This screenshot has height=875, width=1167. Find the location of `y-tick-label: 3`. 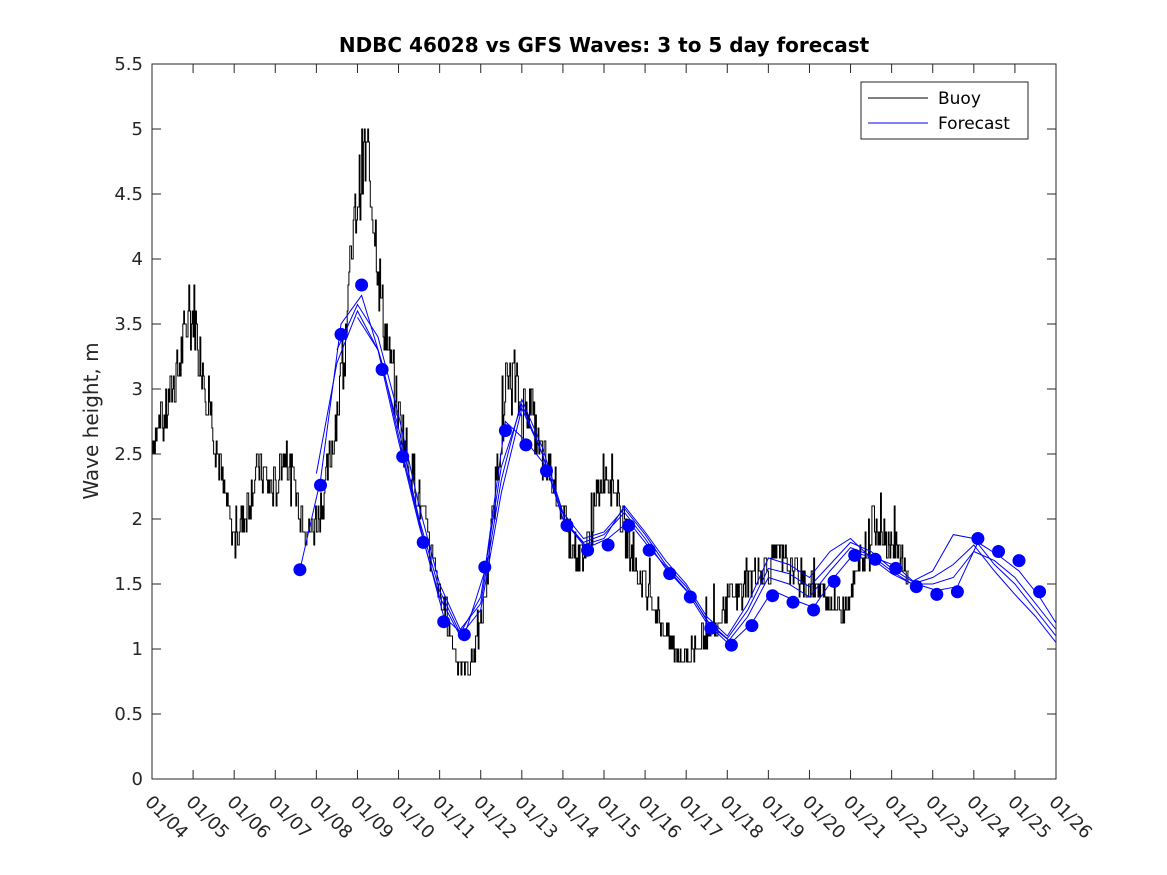

y-tick-label: 3 is located at coordinates (137, 389).